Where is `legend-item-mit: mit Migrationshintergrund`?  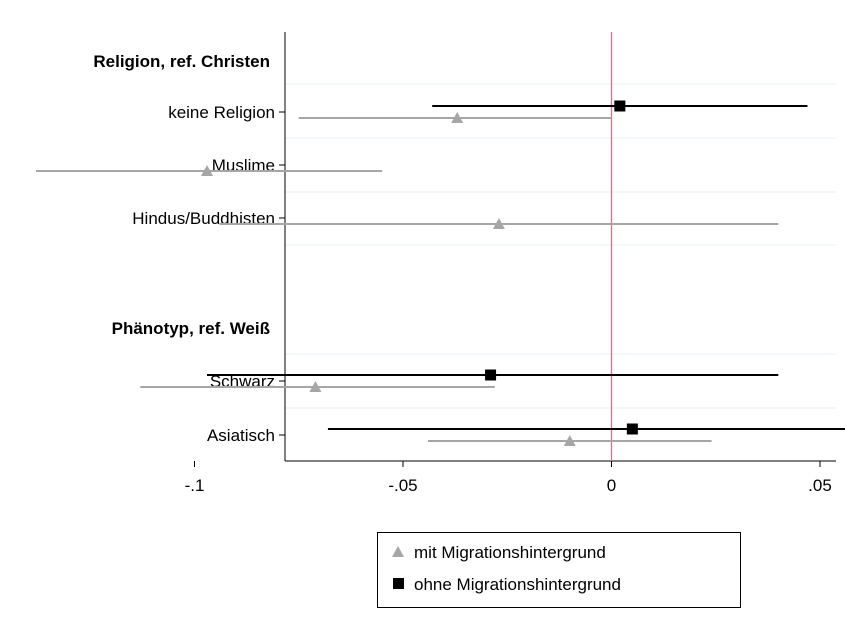
legend-item-mit: mit Migrationshintergrund is located at coordinates (498, 553).